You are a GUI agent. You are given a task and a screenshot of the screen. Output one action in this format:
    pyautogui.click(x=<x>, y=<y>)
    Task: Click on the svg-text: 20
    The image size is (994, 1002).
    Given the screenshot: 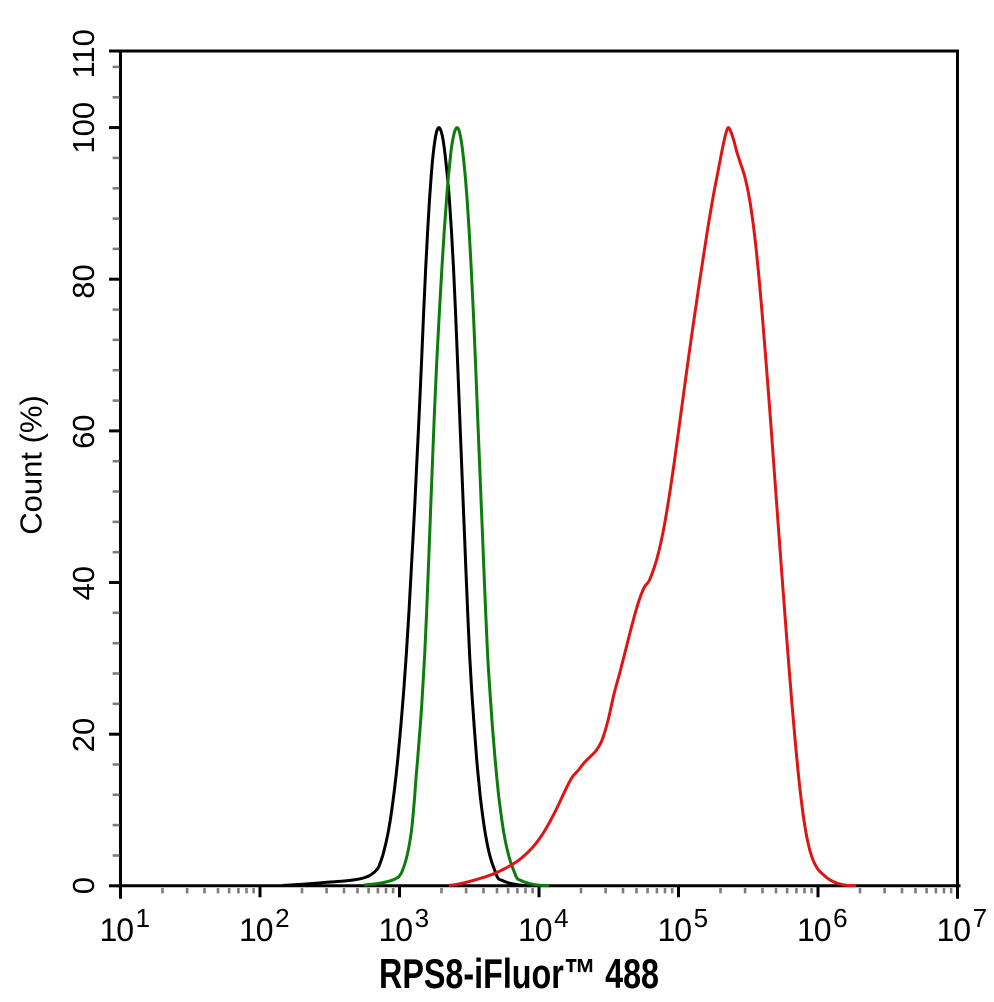 What is the action you would take?
    pyautogui.click(x=83, y=735)
    